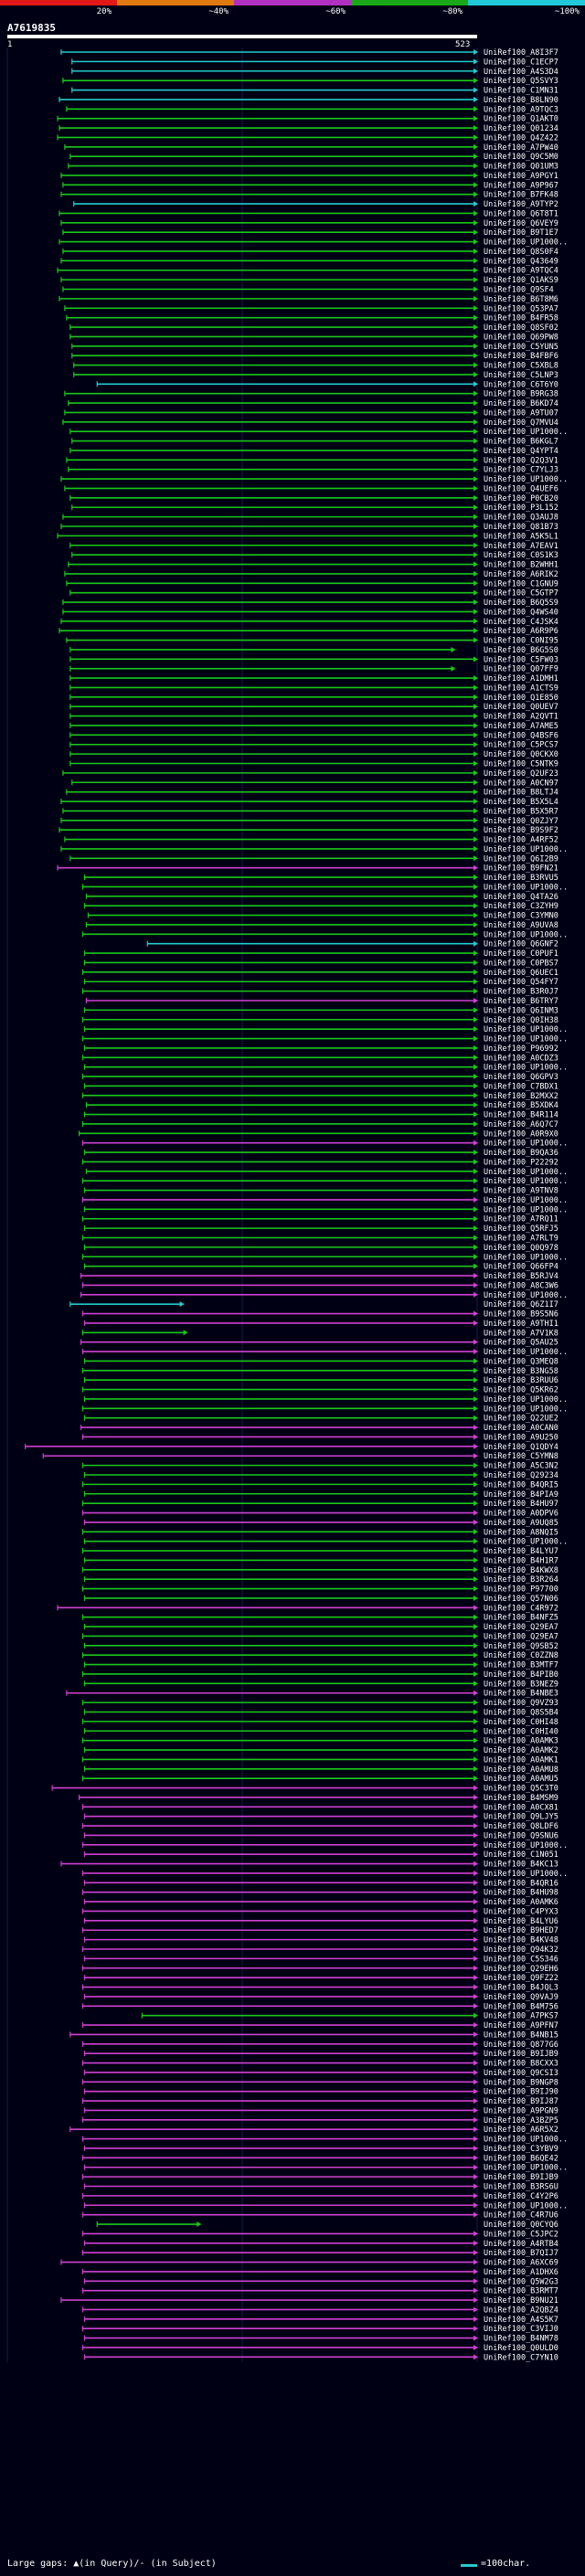  I want to click on hit-label: UniRef100_Q6UEC1, so click(521, 973).